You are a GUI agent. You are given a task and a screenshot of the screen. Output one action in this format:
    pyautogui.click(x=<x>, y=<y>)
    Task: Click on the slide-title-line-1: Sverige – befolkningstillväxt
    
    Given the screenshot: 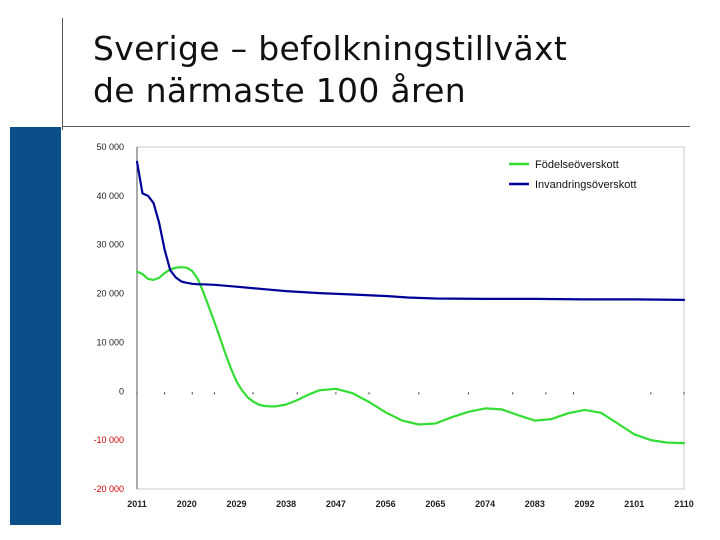 What is the action you would take?
    pyautogui.click(x=330, y=48)
    